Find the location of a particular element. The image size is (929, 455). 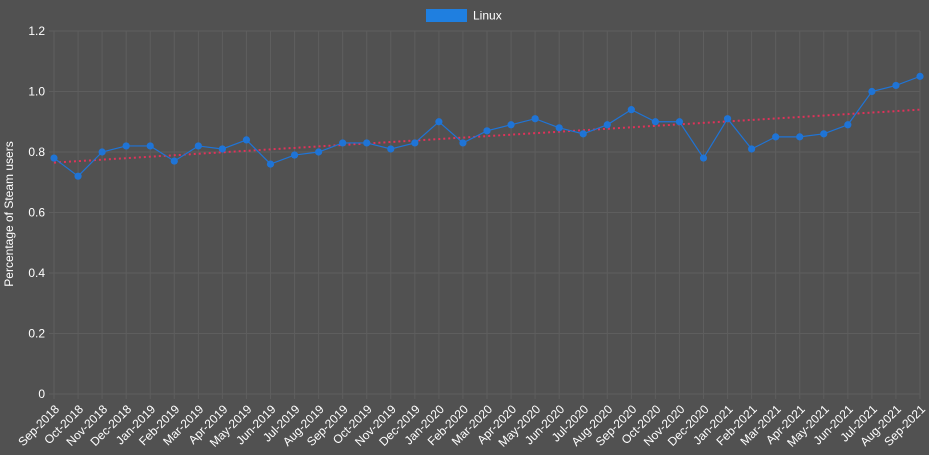

y-tick-label: 0.4 is located at coordinates (36, 273).